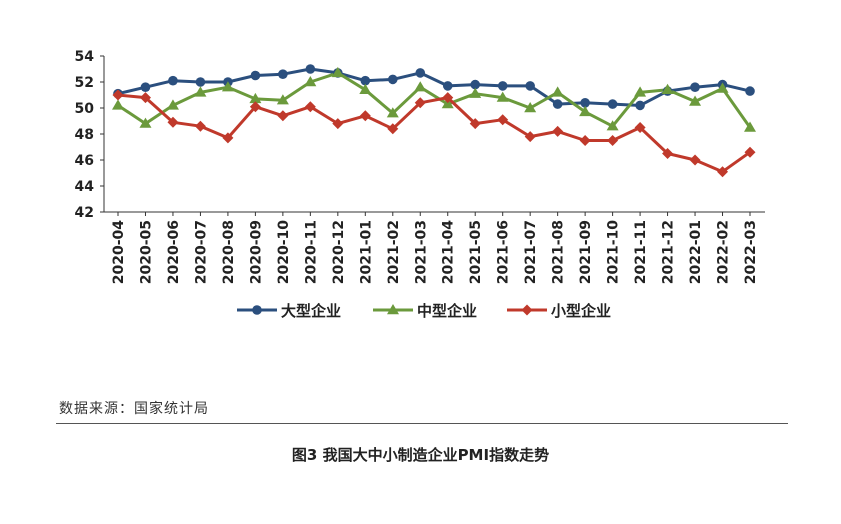 The height and width of the screenshot is (524, 841). What do you see at coordinates (134, 409) in the screenshot?
I see `data-source-note: 数据来源：国家统计局` at bounding box center [134, 409].